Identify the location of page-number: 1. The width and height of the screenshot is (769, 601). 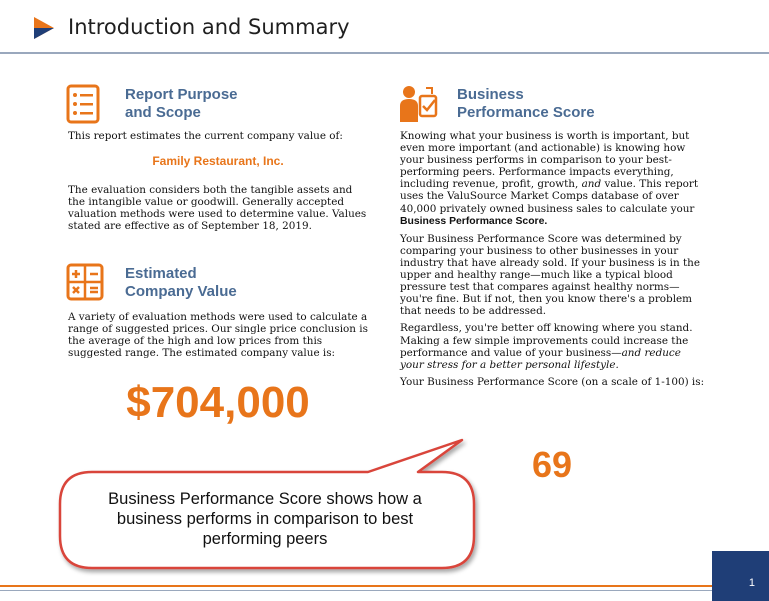
(751, 583).